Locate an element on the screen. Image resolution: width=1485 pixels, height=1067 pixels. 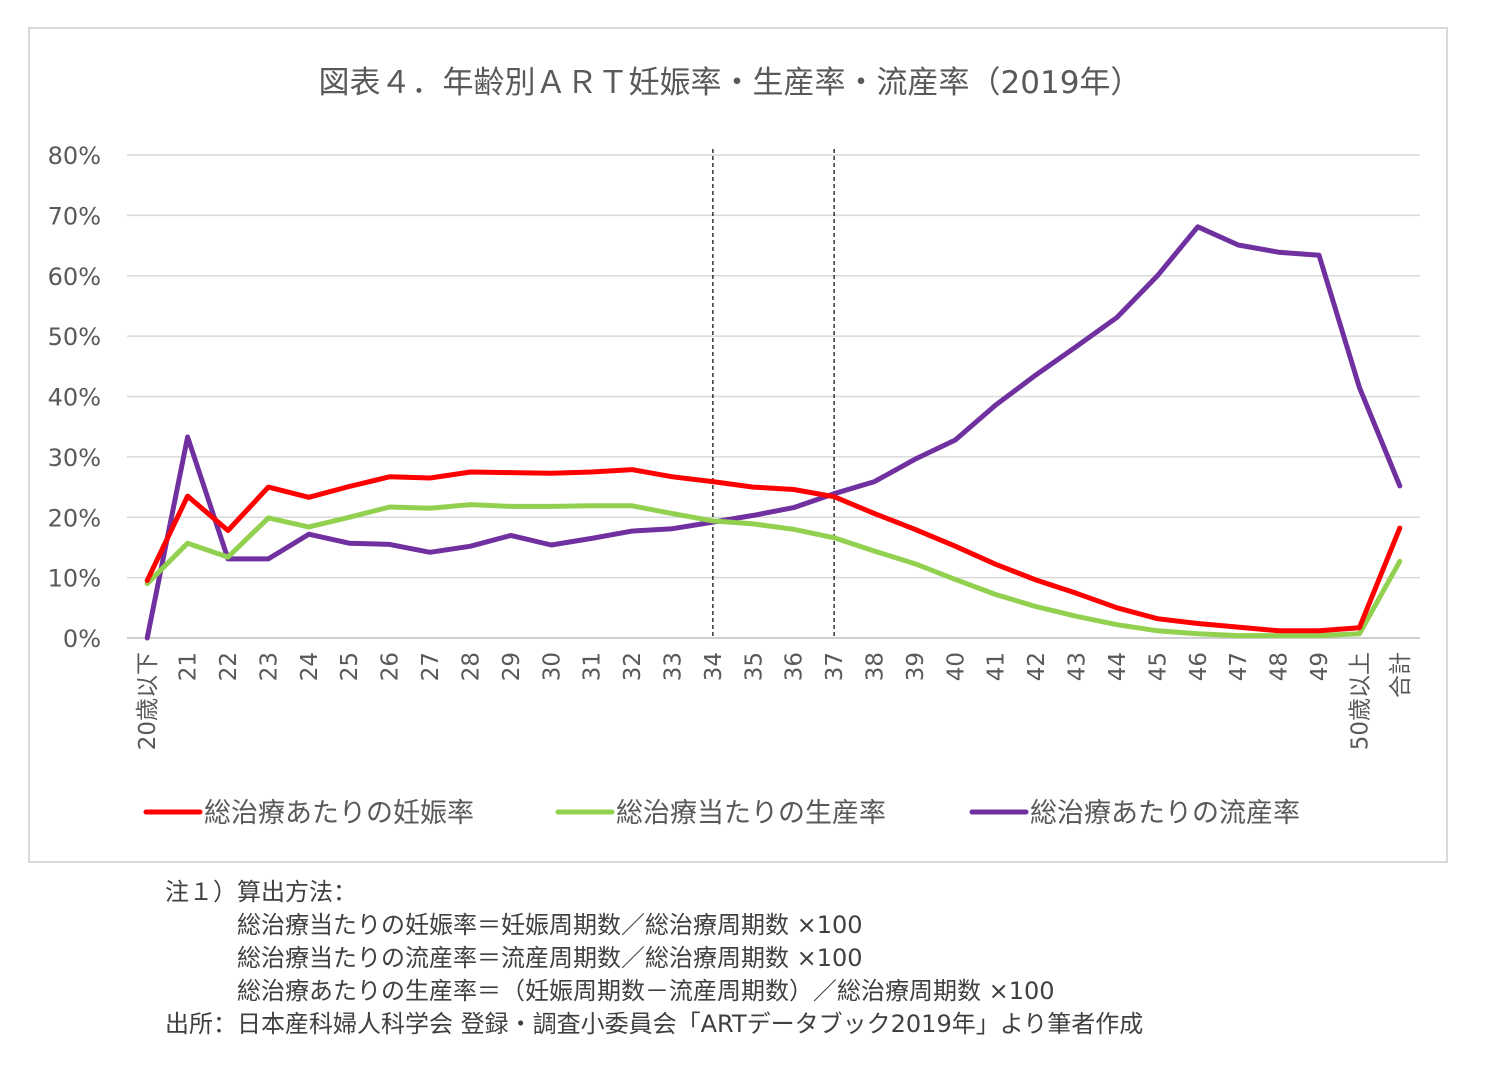
x-tick-label: 20歳以下 is located at coordinates (148, 701).